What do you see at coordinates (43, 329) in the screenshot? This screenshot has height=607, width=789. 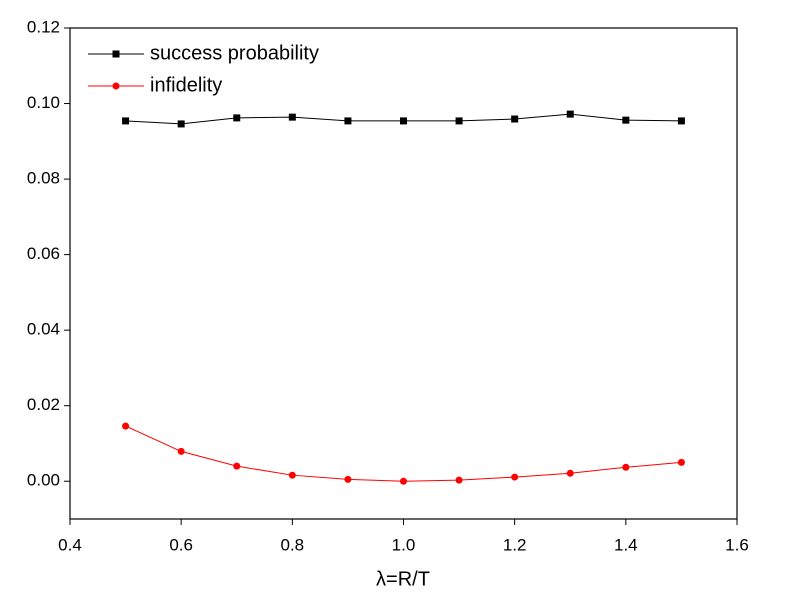 I see `y-tick-label: 0.04` at bounding box center [43, 329].